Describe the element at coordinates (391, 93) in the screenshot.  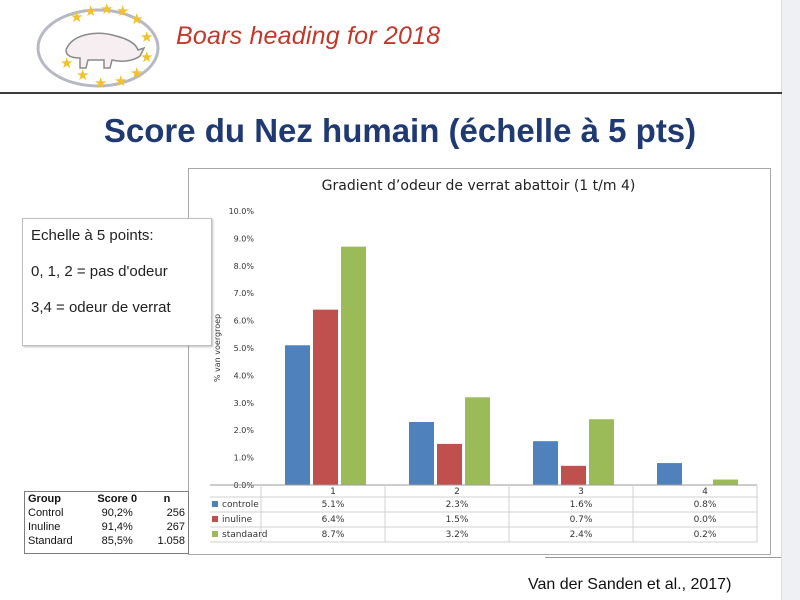
I see `header-divider` at that location.